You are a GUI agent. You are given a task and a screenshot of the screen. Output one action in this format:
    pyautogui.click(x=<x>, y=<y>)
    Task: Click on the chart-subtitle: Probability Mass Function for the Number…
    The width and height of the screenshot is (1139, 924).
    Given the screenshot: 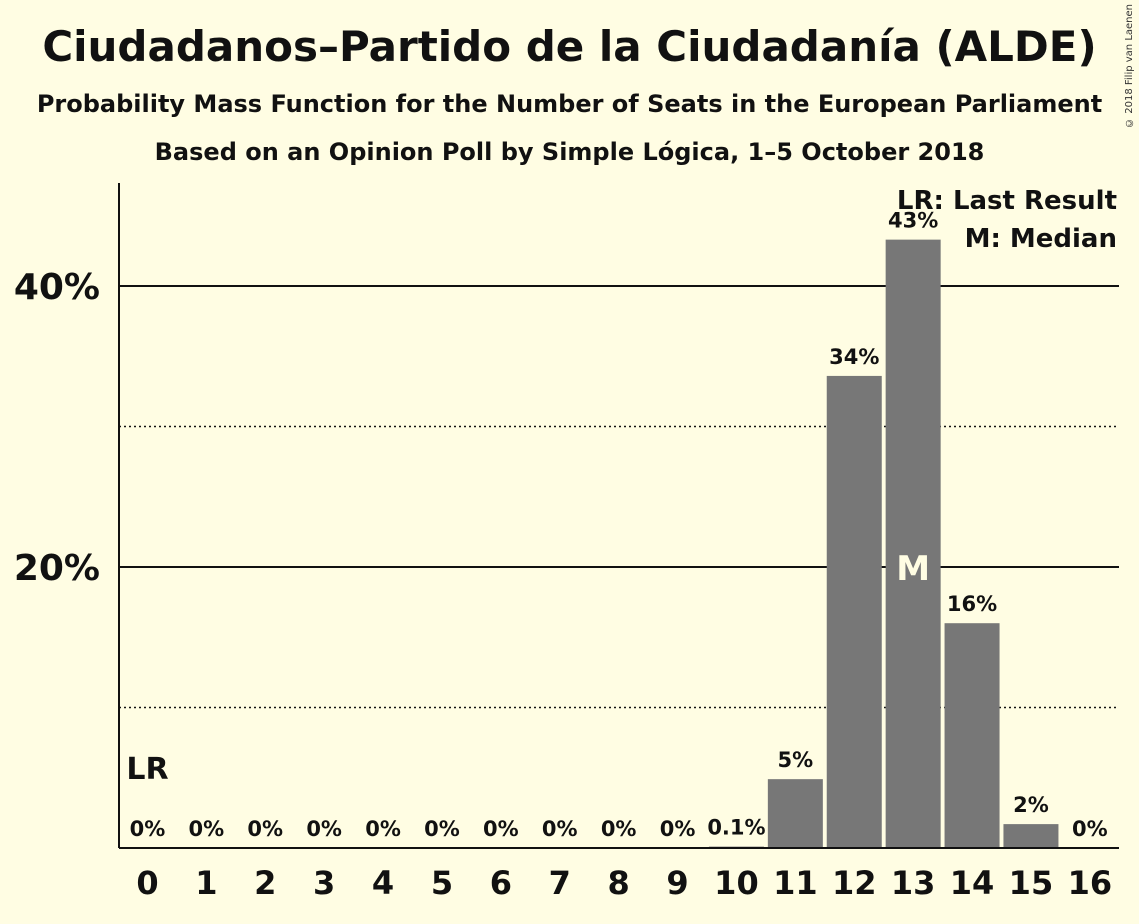 What is the action you would take?
    pyautogui.click(x=569, y=104)
    